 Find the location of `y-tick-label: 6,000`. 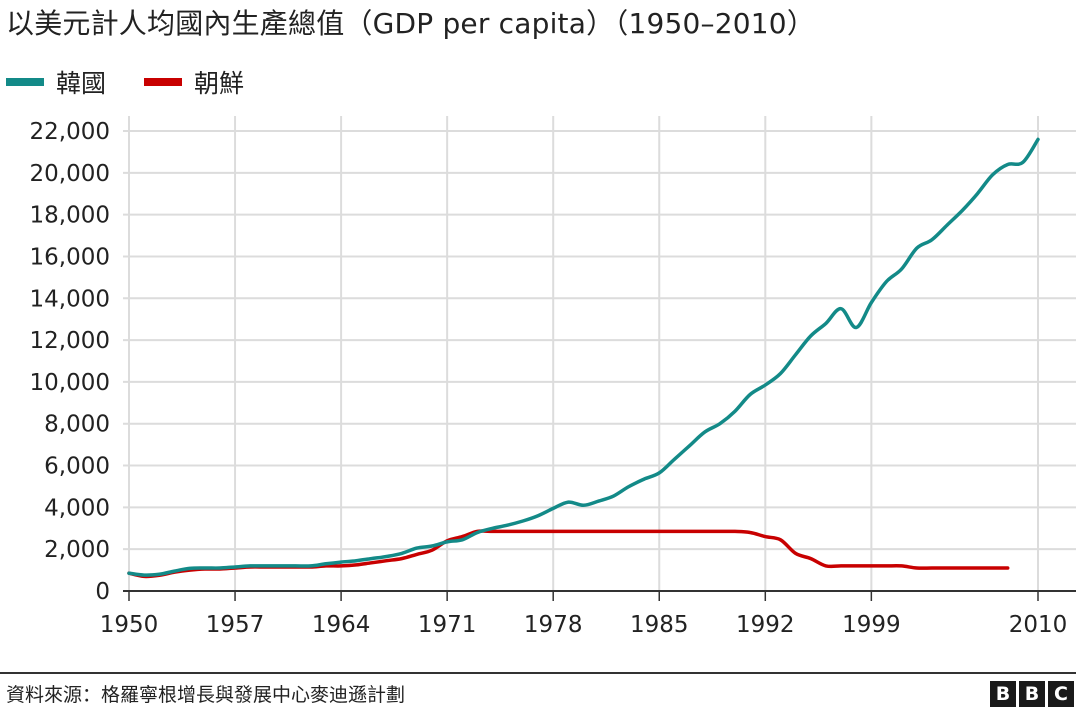

y-tick-label: 6,000 is located at coordinates (77, 467).